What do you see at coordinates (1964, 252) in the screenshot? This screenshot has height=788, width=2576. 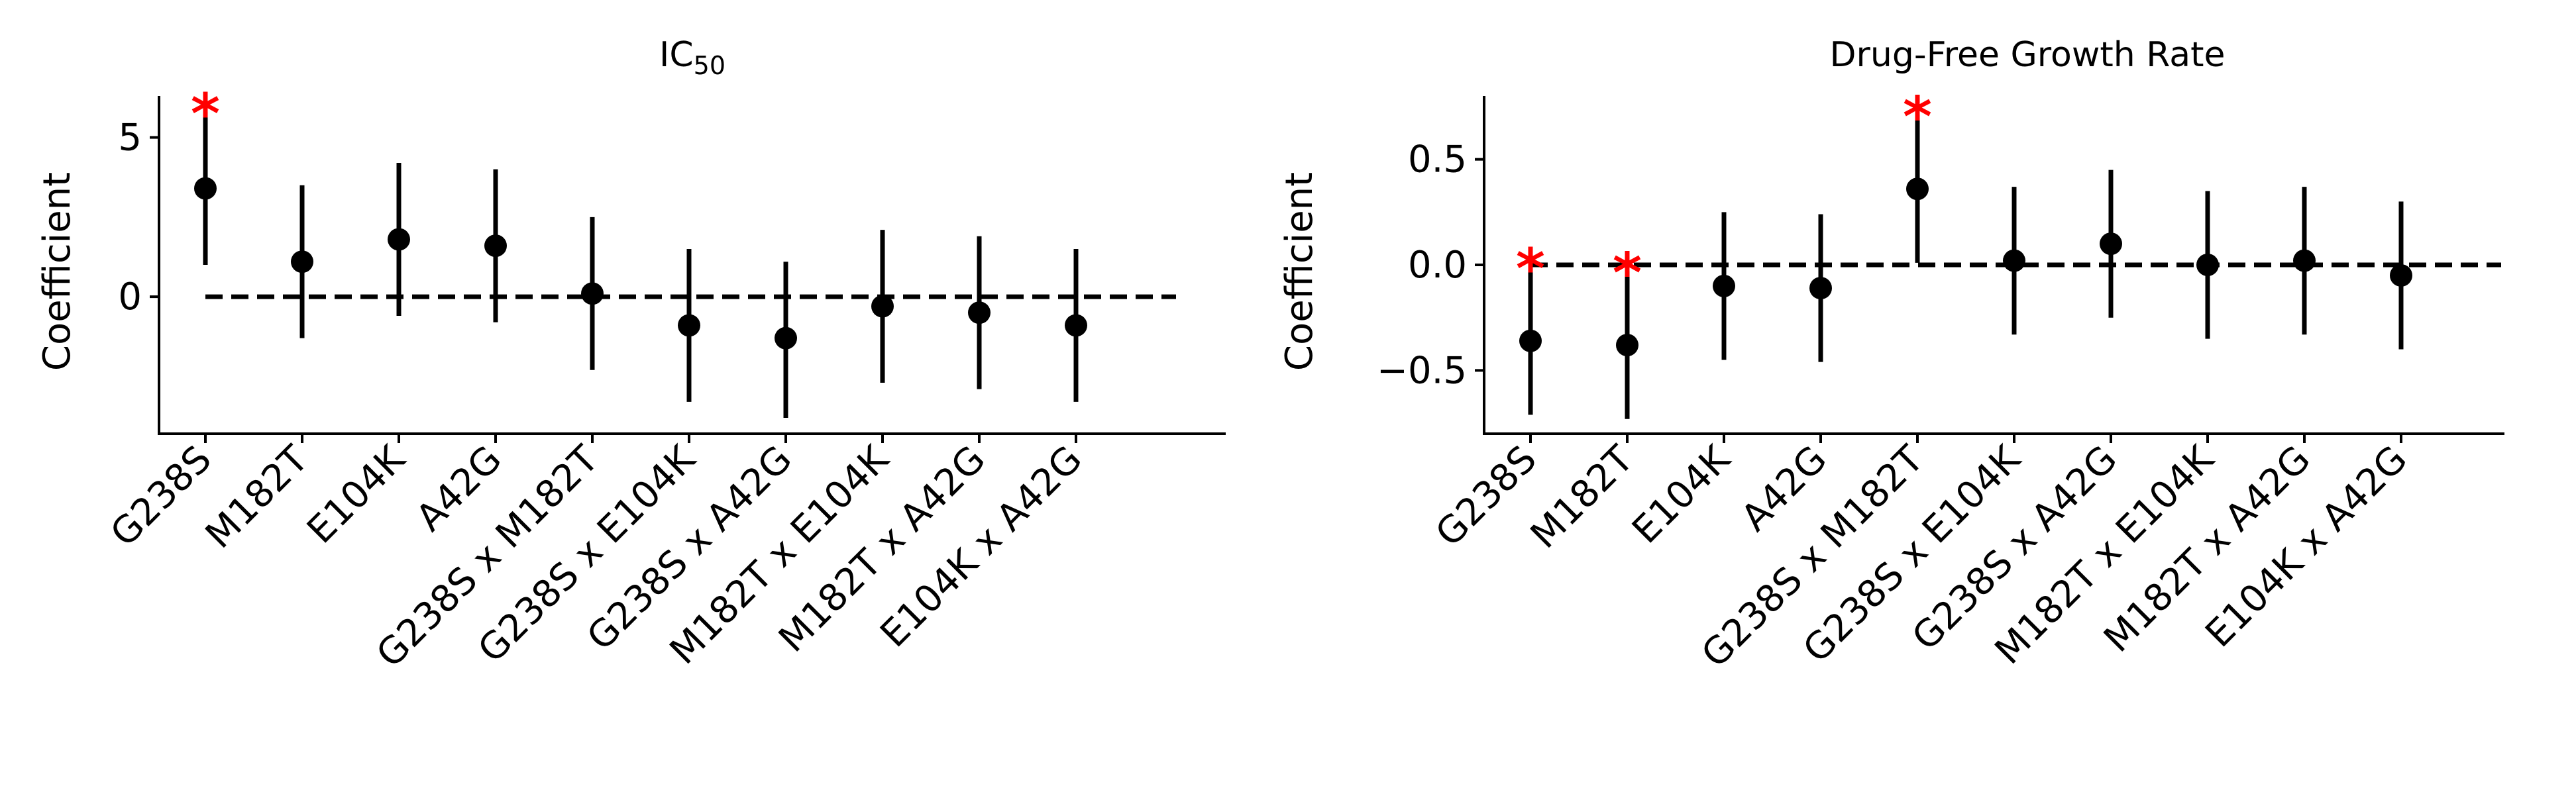 I see `data-marks: * * *` at bounding box center [1964, 252].